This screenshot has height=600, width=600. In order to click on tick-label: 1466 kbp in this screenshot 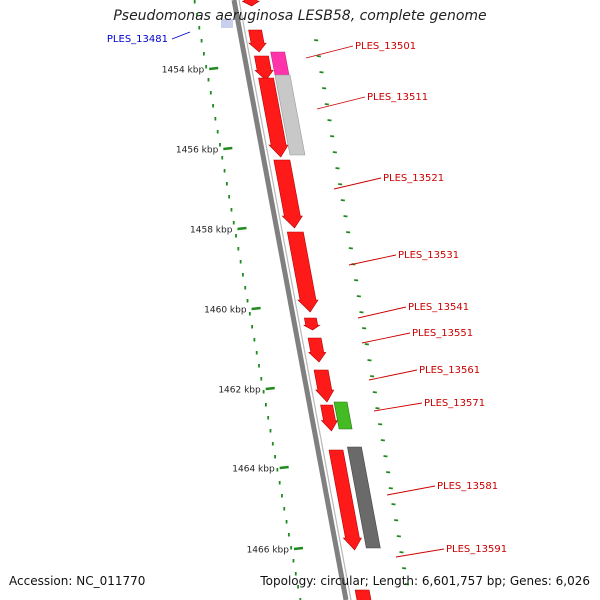, I will do `click(268, 551)`.